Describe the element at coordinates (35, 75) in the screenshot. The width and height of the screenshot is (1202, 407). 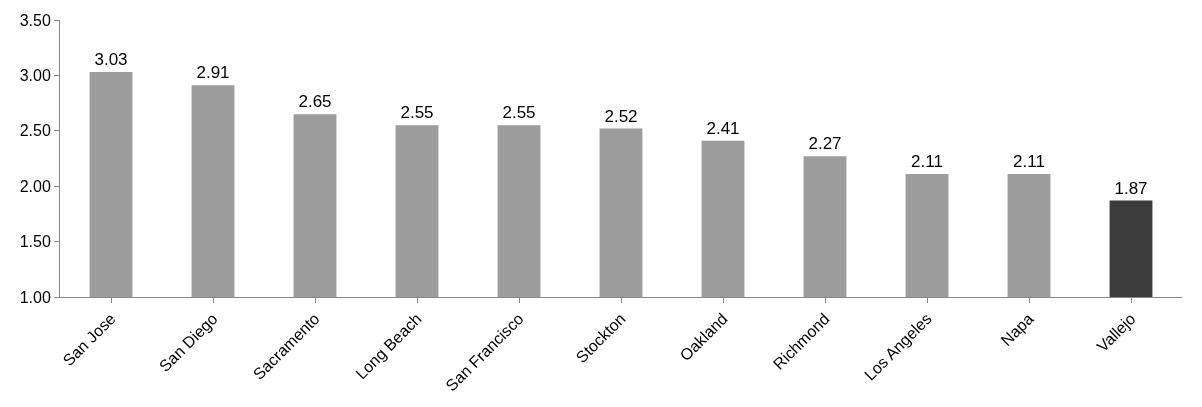
I see `y-tick-label: 3.00` at that location.